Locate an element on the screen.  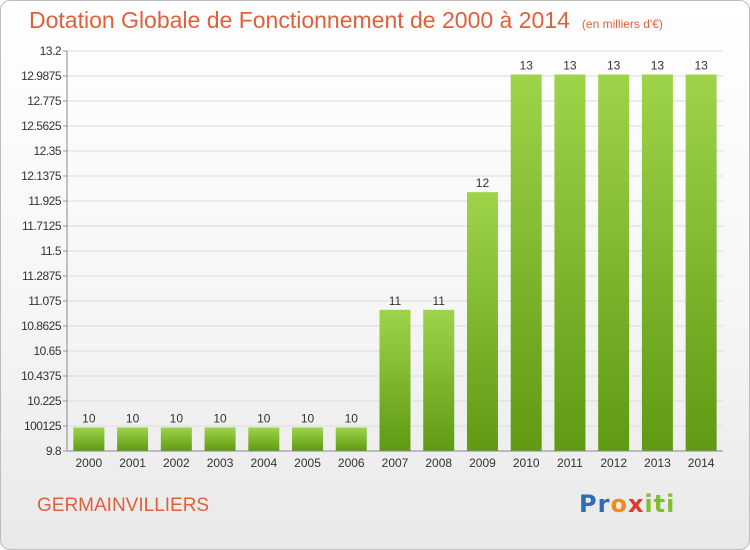
municipality-name: GERMAINVILLIERS is located at coordinates (123, 505).